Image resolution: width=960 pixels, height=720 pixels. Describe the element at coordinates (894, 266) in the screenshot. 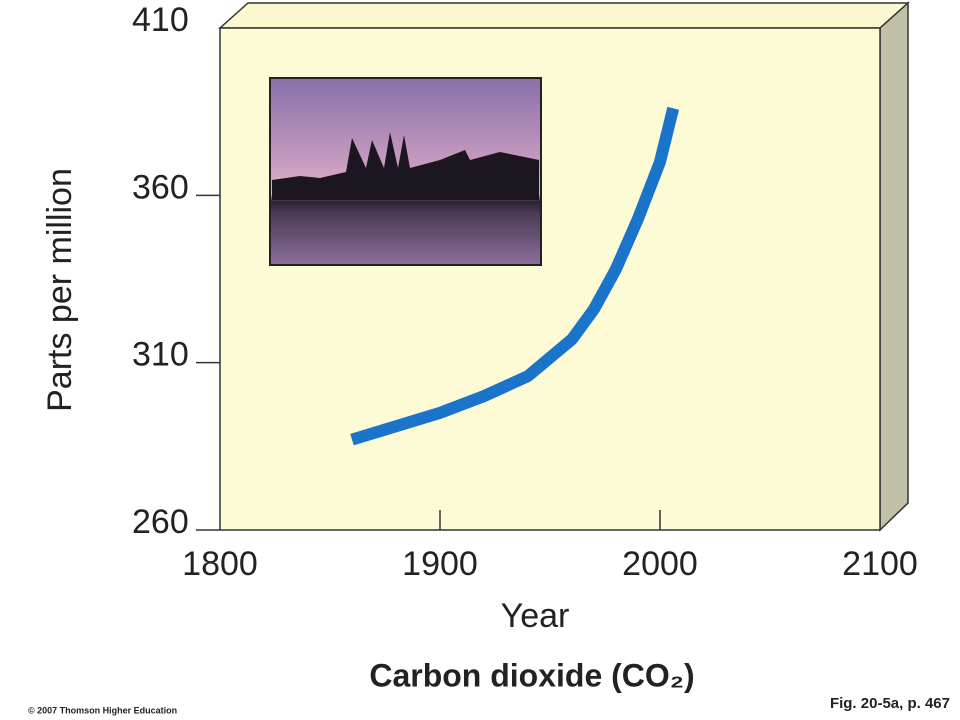

I see `box-side` at that location.